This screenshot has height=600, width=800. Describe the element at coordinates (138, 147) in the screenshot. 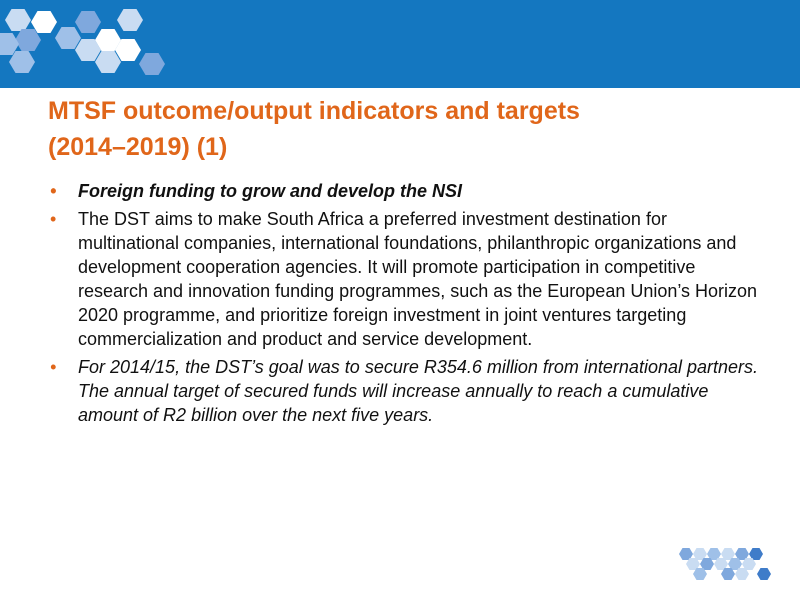

I see `title-line-2: (2014–2019) (1)` at that location.